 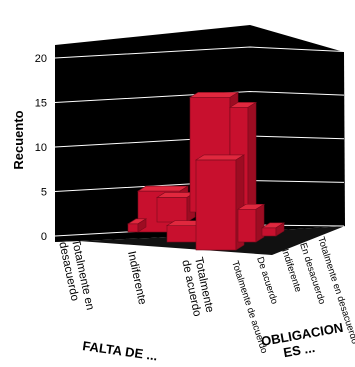 What do you see at coordinates (291, 271) in the screenshot?
I see `z-category-label: Indiferente` at bounding box center [291, 271].